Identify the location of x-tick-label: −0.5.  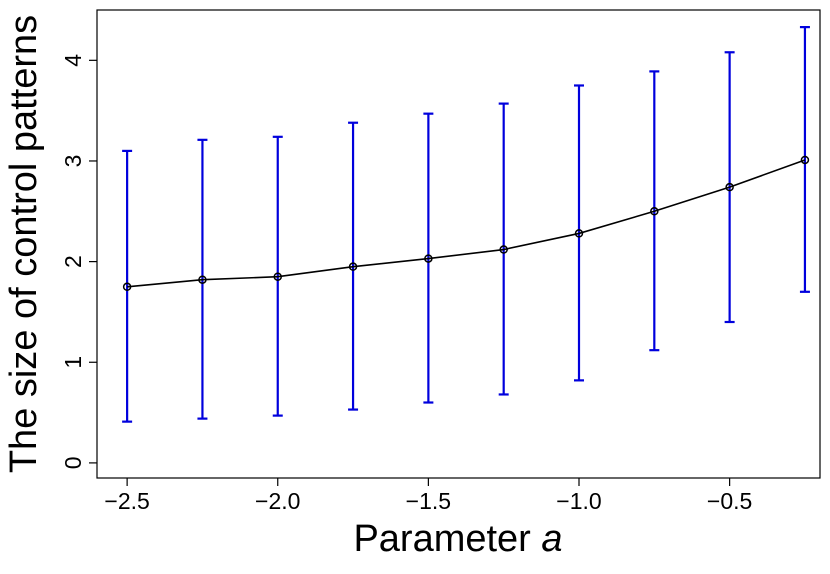
(729, 501).